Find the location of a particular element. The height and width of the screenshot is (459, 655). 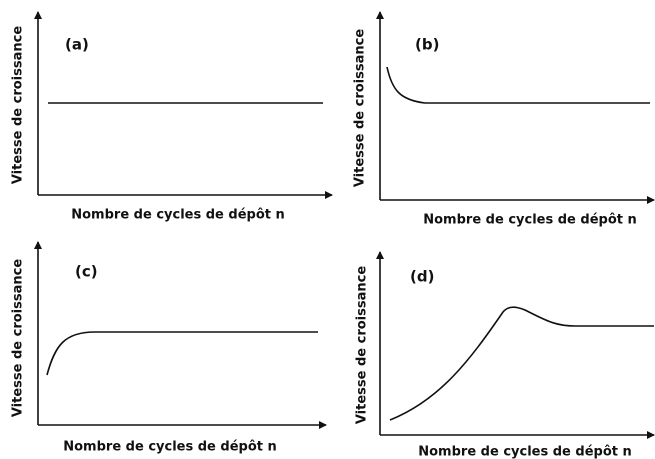

panel-label: (b) is located at coordinates (427, 45).